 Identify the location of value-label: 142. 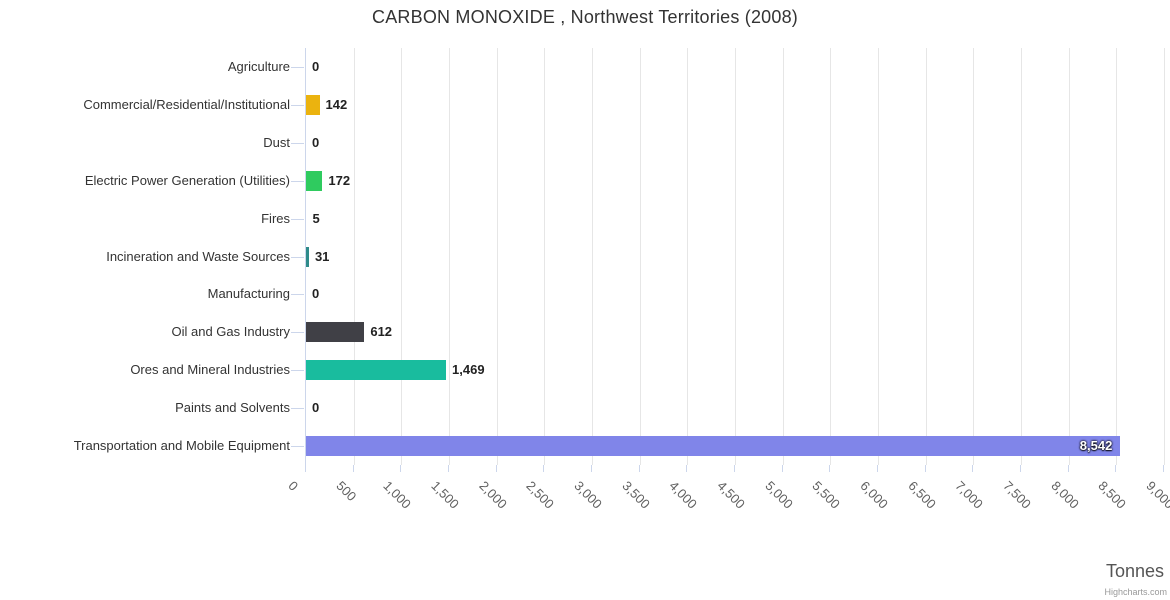
(336, 104).